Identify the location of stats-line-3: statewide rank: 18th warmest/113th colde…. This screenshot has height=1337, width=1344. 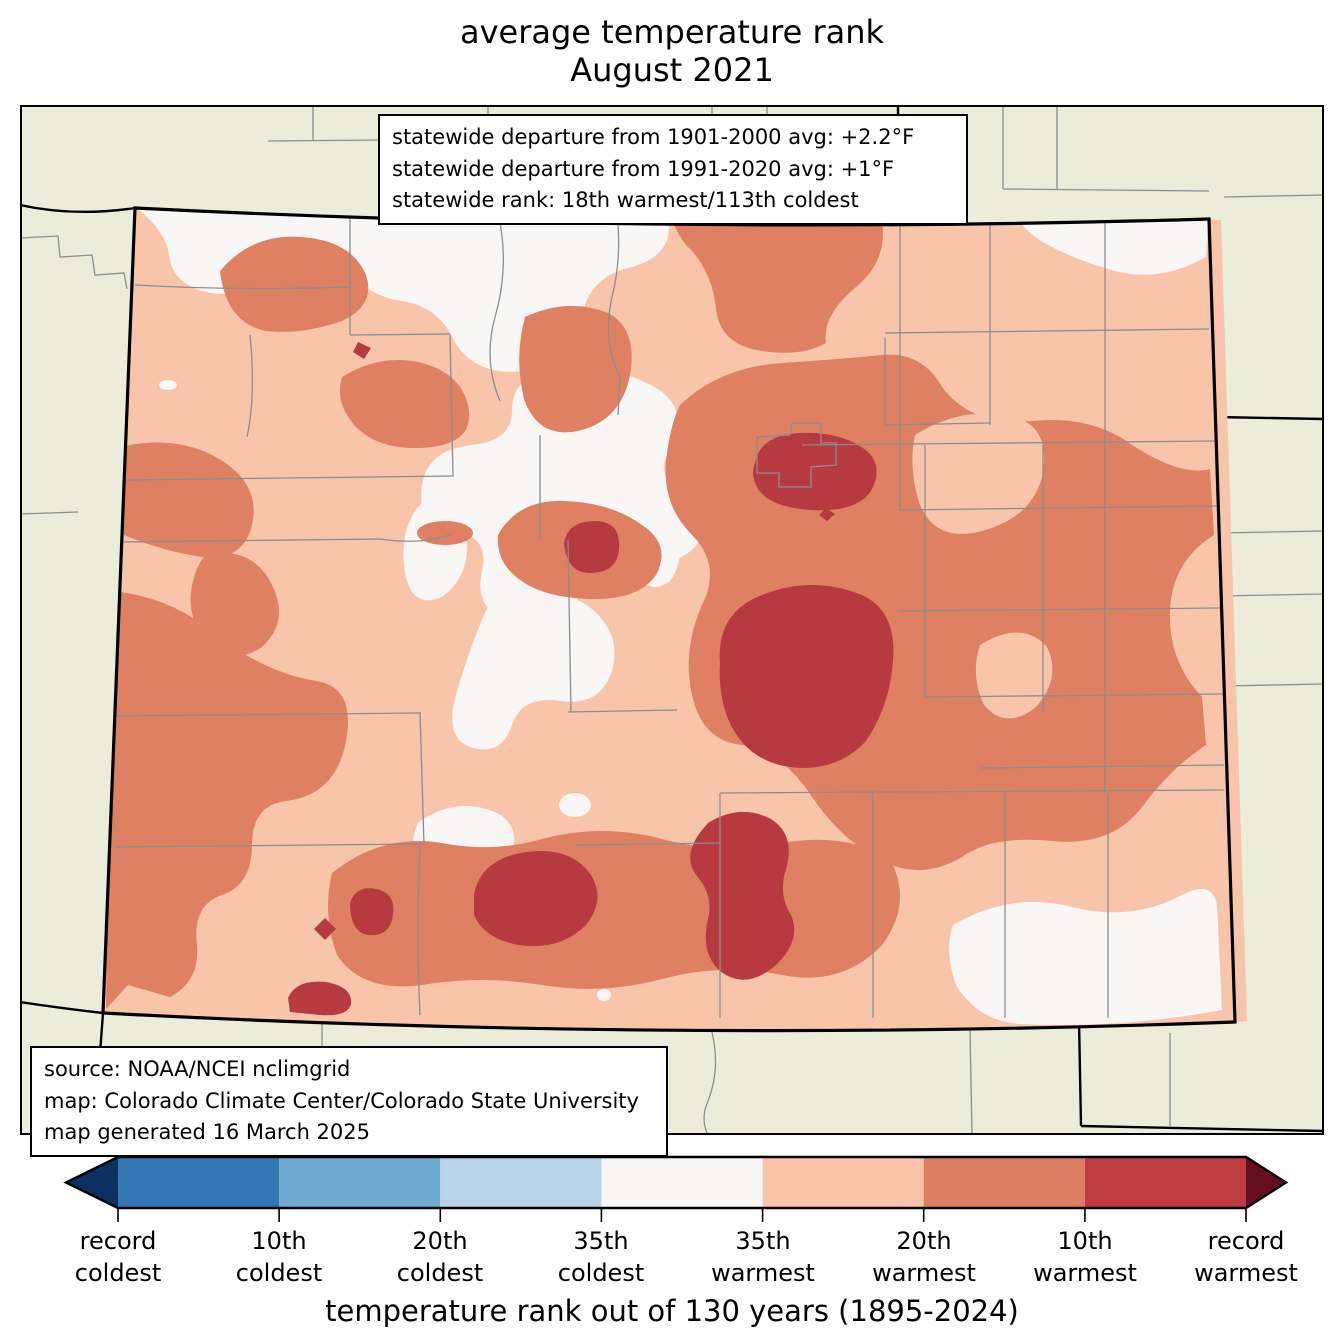
(625, 200).